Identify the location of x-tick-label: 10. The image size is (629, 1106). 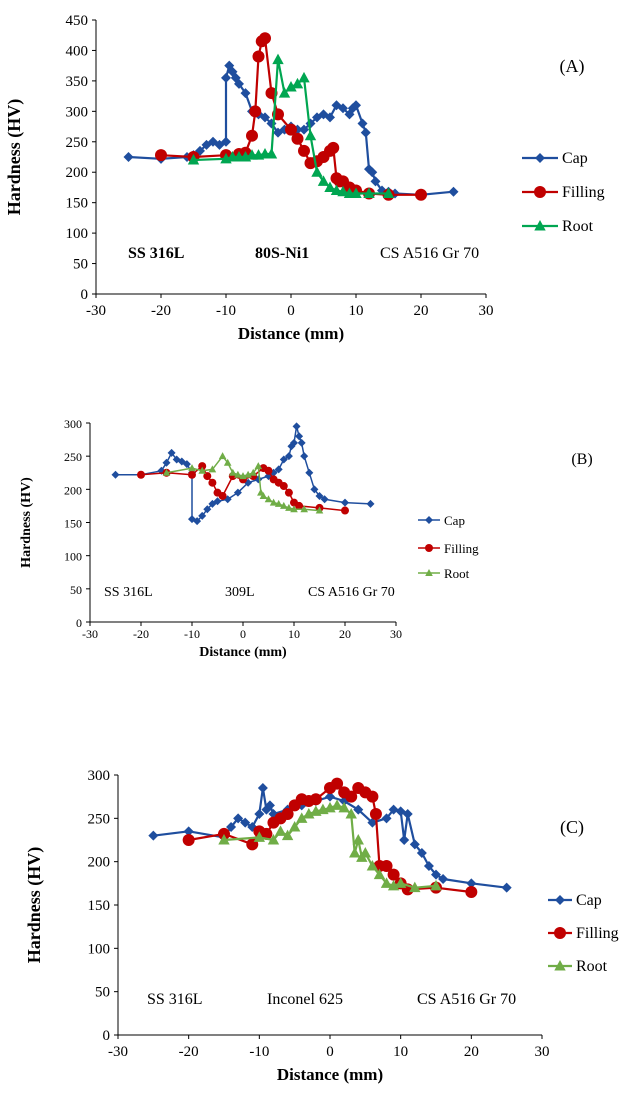
(400, 1052).